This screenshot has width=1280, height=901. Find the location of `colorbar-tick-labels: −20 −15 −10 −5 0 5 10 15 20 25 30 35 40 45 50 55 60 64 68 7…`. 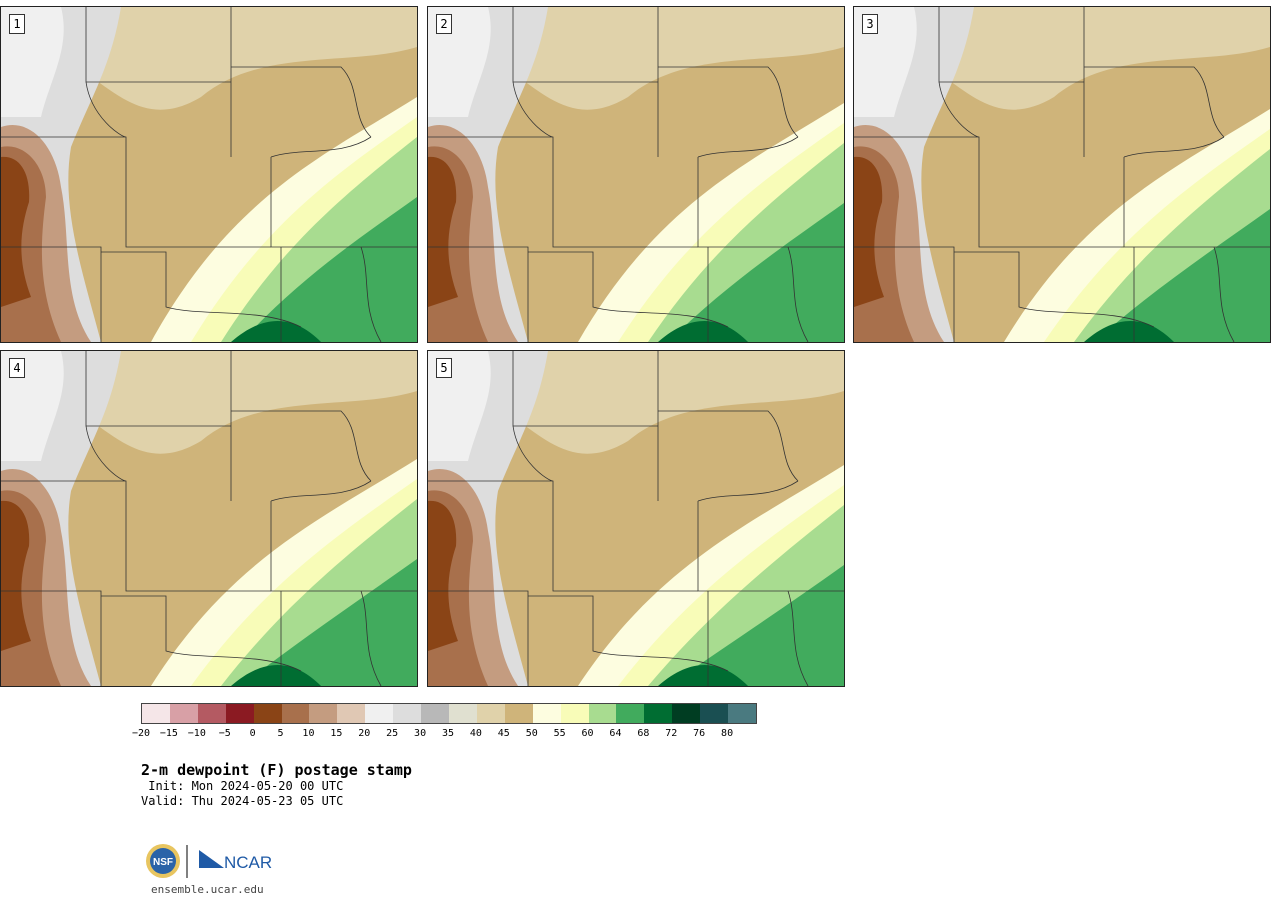

colorbar-tick-labels: −20 −15 −10 −5 0 5 10 15 20 25 30 35 40 45 50 55 60 64 68 7… is located at coordinates (443, 735).